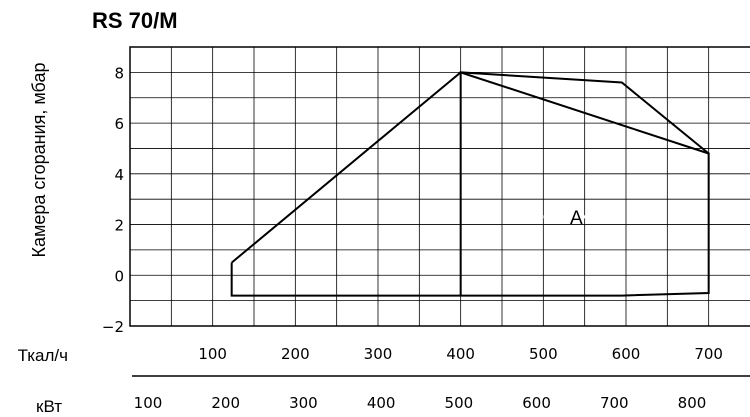 The image size is (750, 417). What do you see at coordinates (113, 327) in the screenshot?
I see `y-tick-label: −2` at bounding box center [113, 327].